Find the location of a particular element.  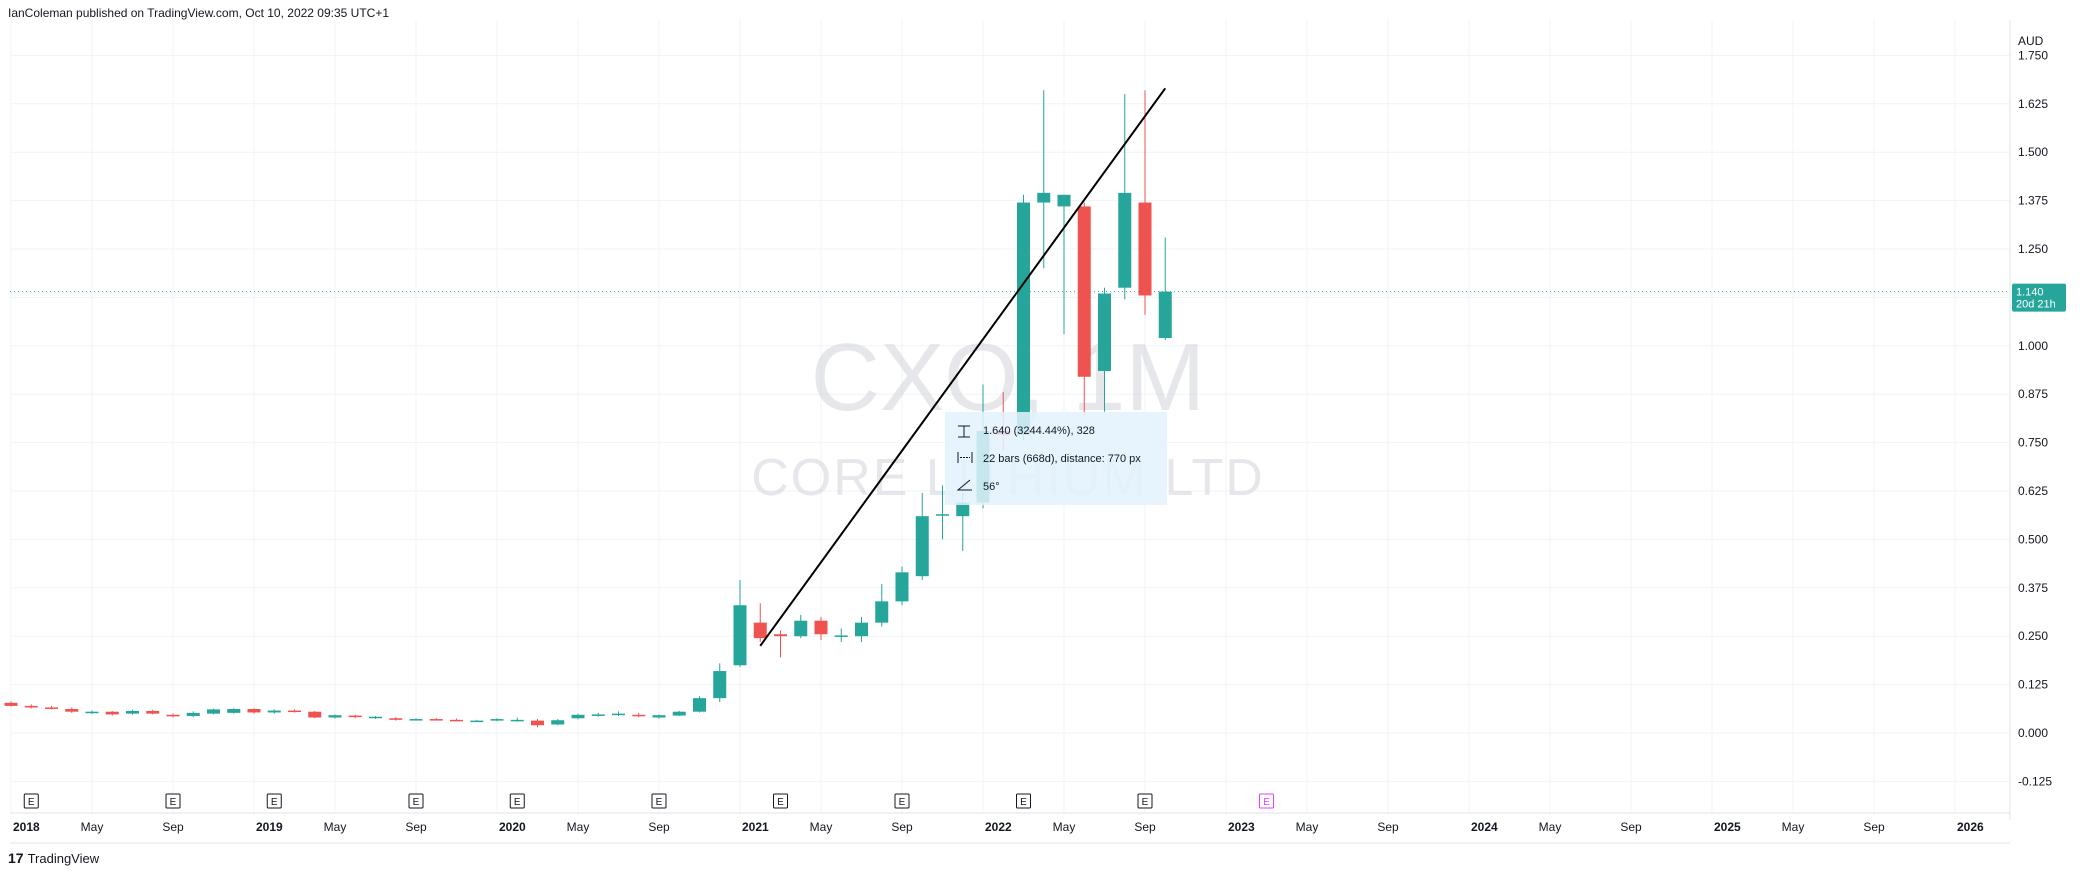

price-tick-label: 0.750 is located at coordinates (2033, 443).